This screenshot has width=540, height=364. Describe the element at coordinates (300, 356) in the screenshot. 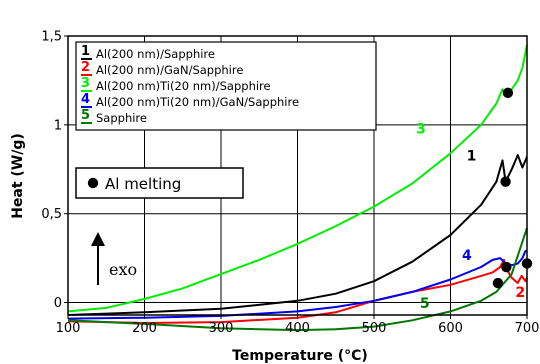

I see `x-axis-title: Temperature (°C)` at that location.